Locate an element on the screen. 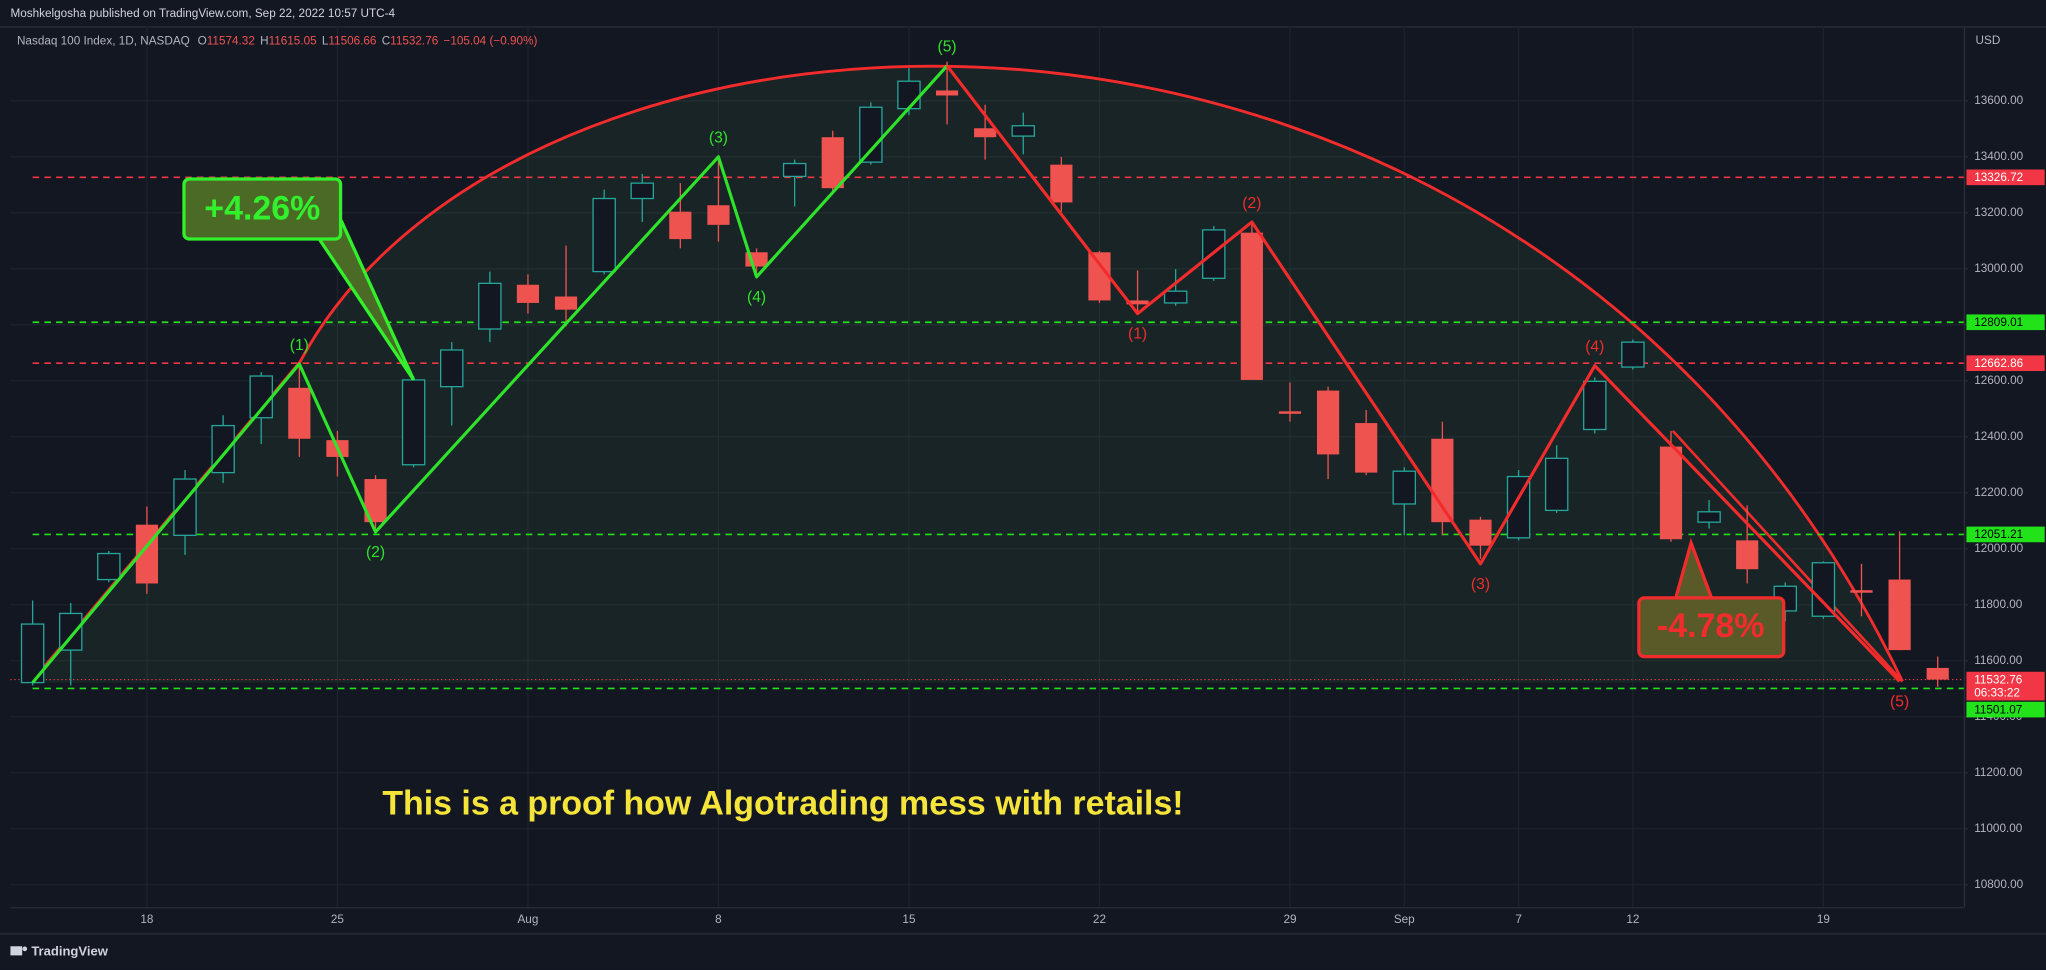  x-tick-label: Sep is located at coordinates (1404, 919).